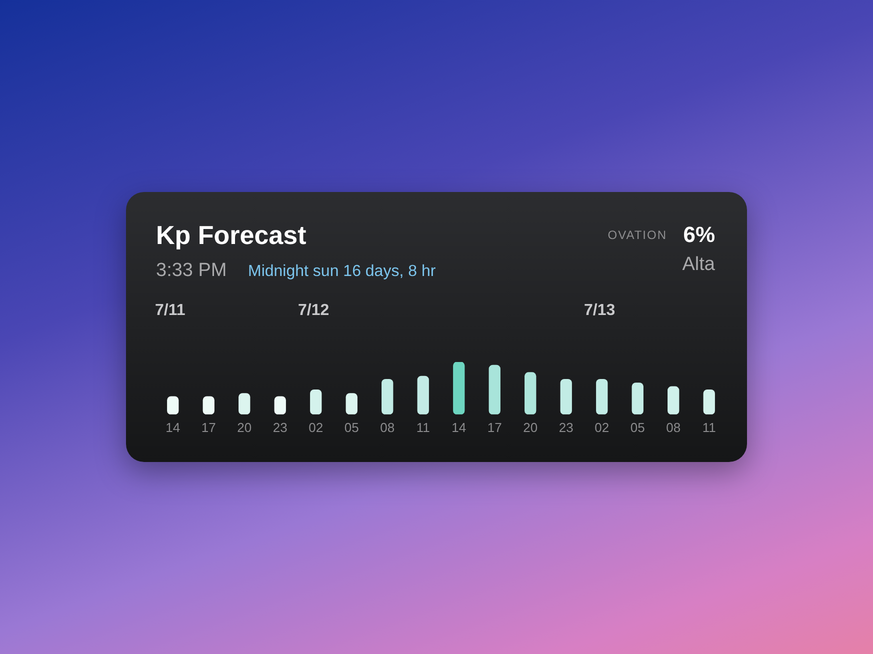 This screenshot has width=873, height=654. What do you see at coordinates (342, 272) in the screenshot?
I see `text: Midnight sun 16 days, 8 hr` at bounding box center [342, 272].